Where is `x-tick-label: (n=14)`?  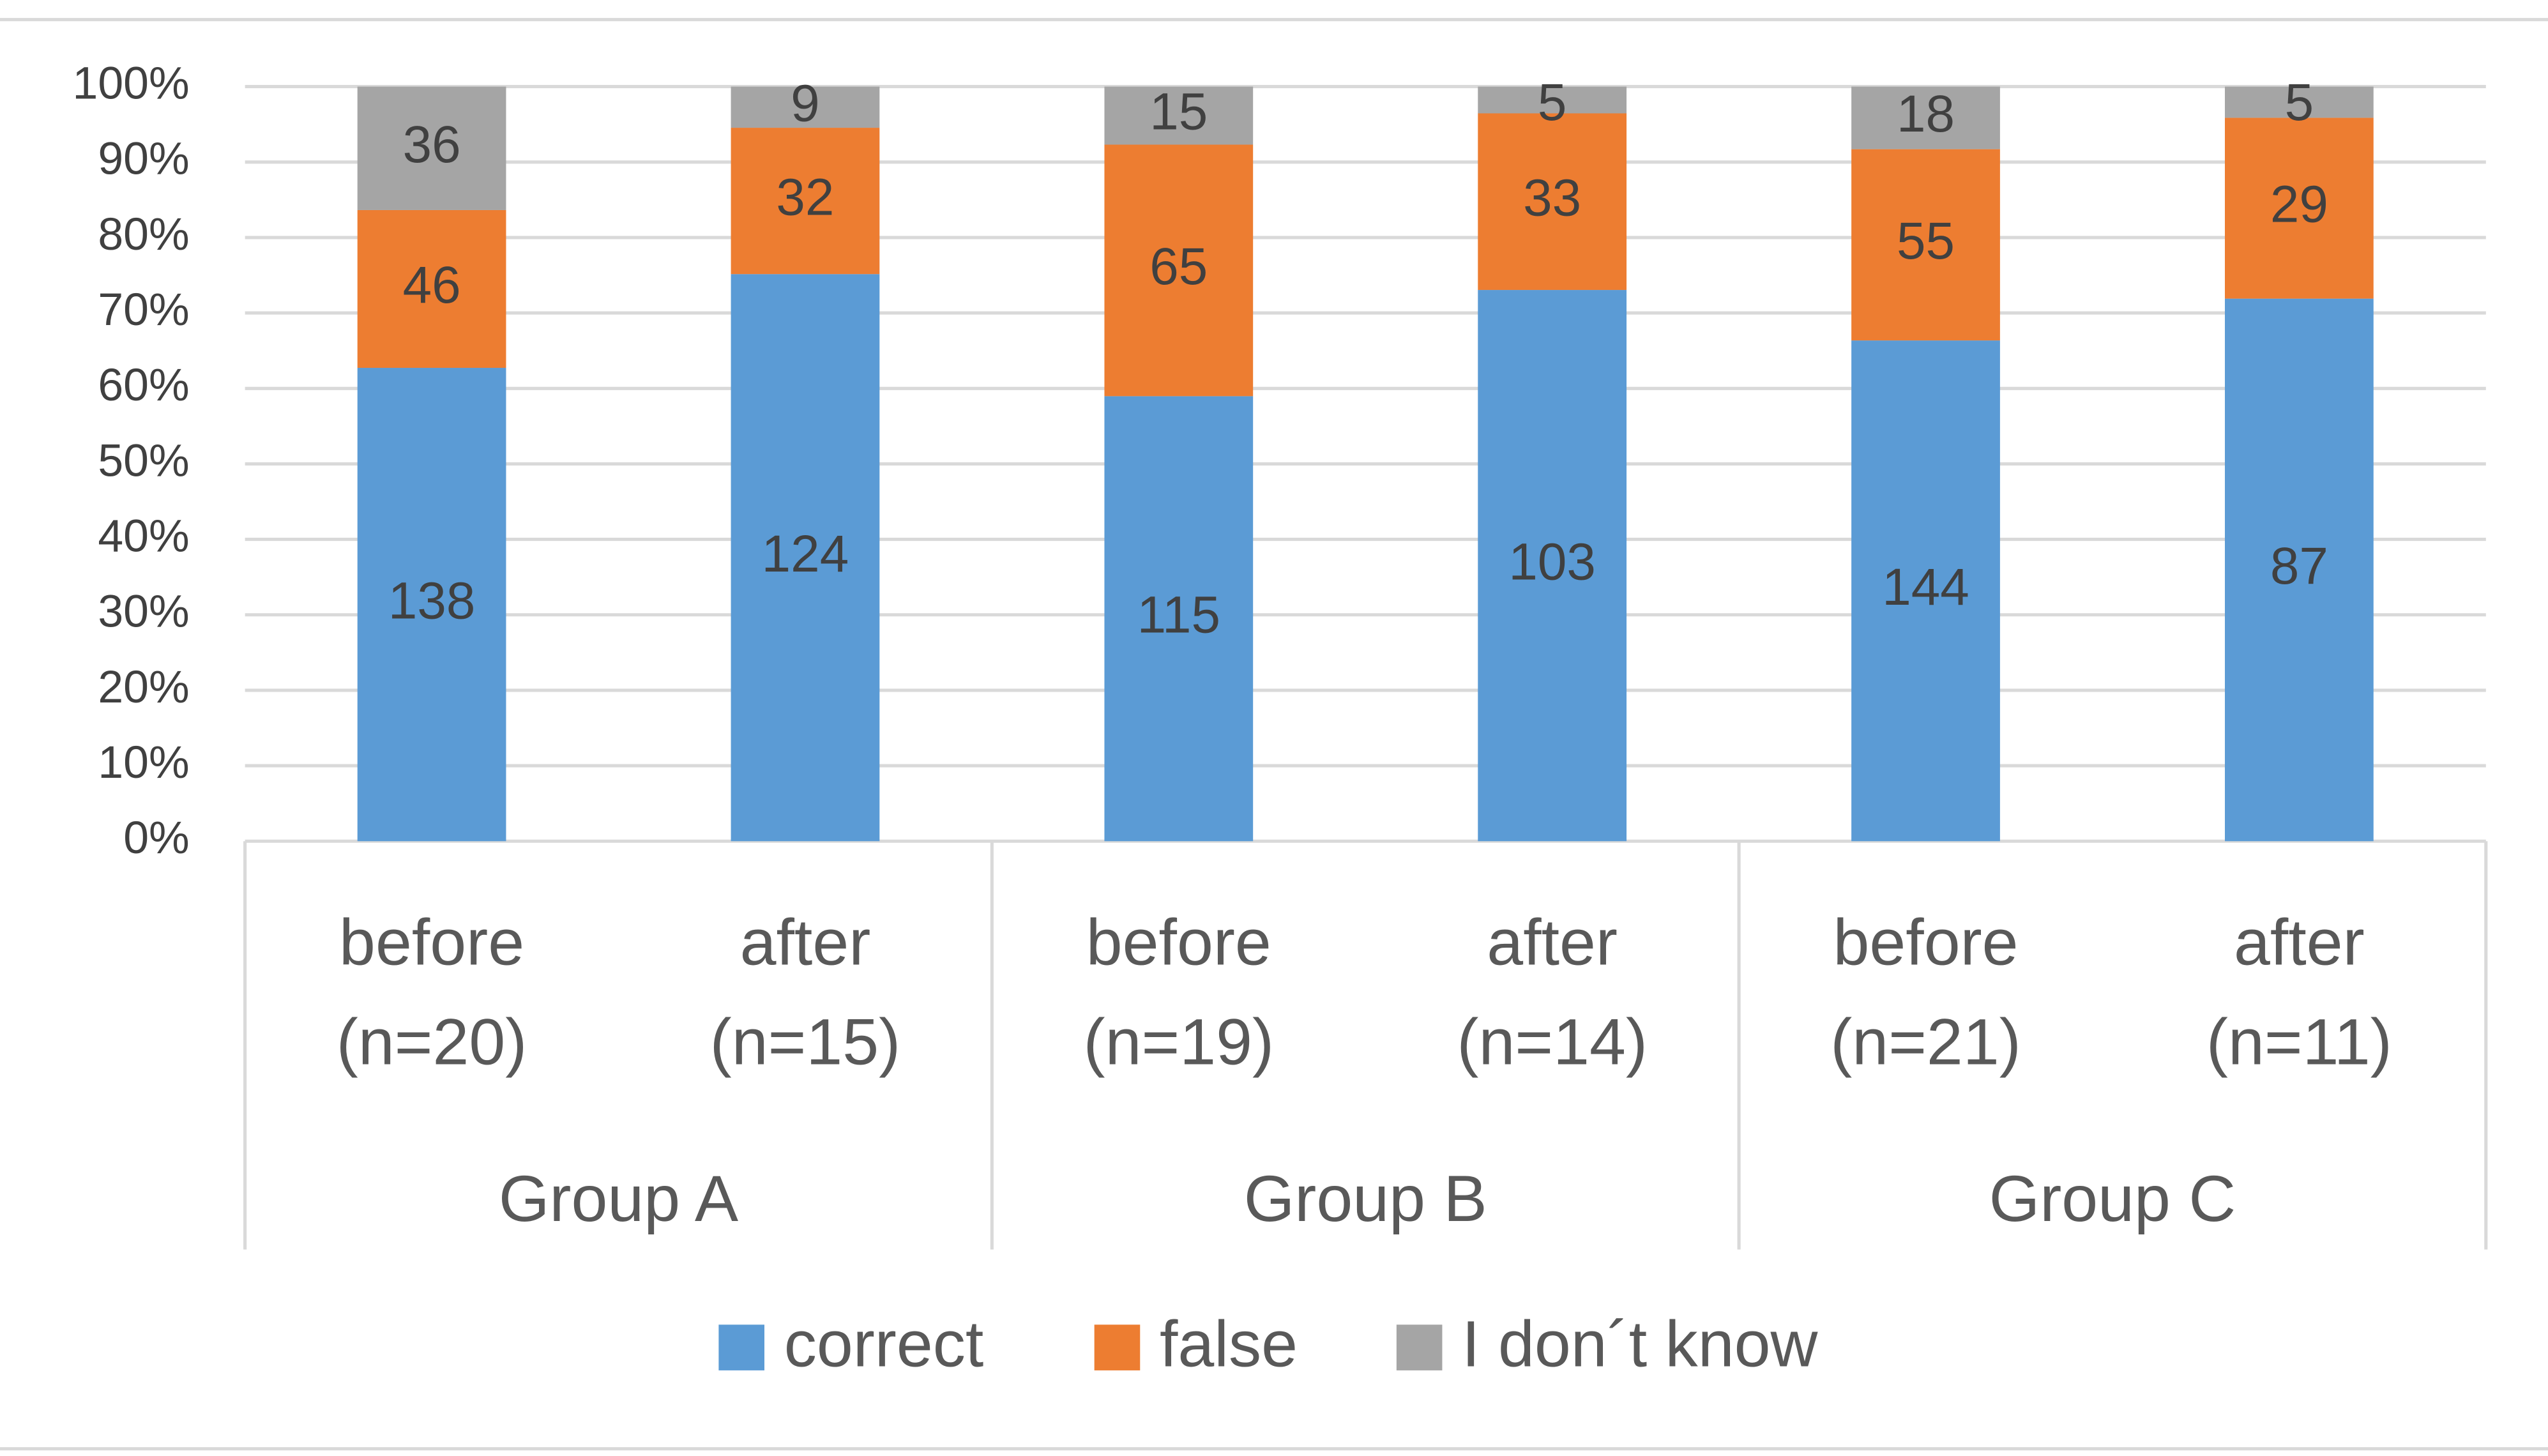
x-tick-label: (n=14) is located at coordinates (1552, 1042).